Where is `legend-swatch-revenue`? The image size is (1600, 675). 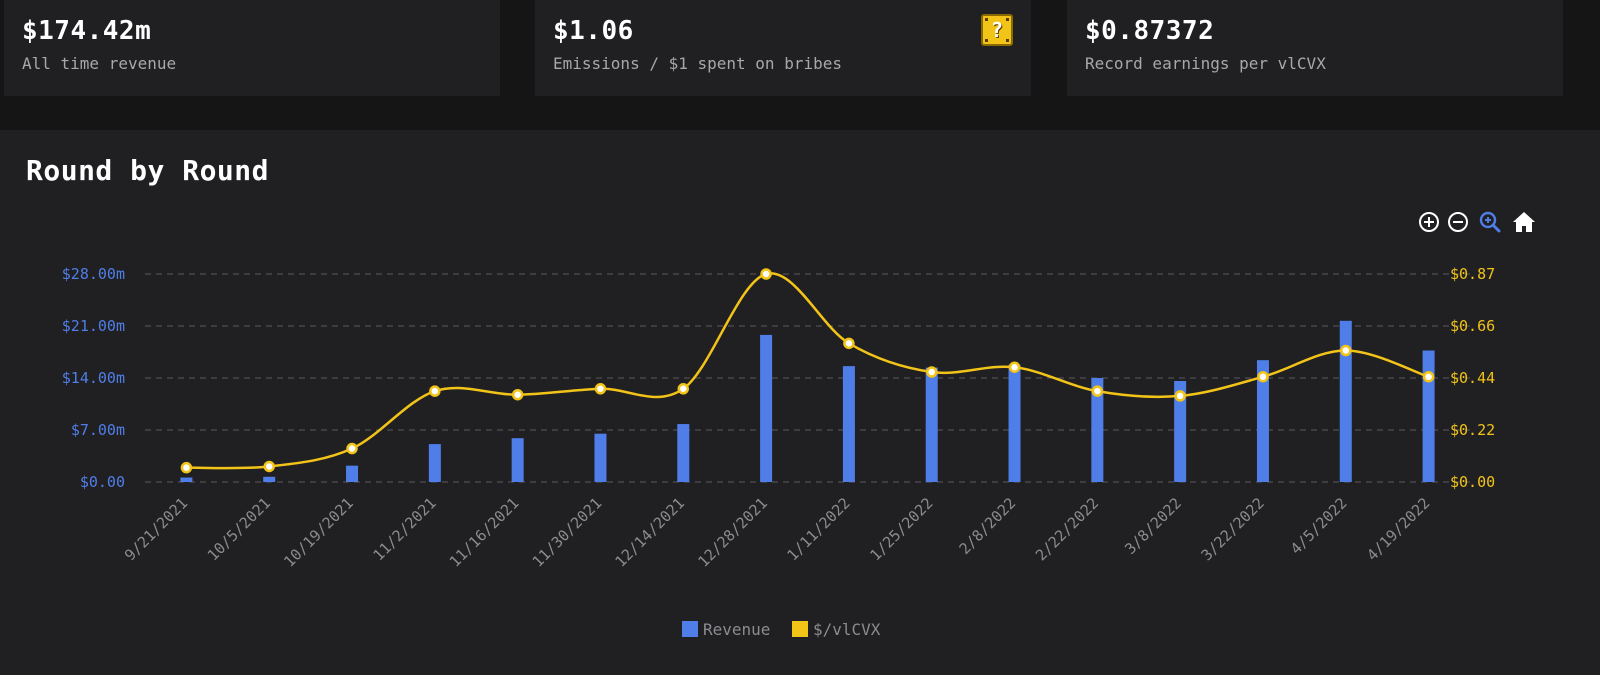
legend-swatch-revenue is located at coordinates (690, 629).